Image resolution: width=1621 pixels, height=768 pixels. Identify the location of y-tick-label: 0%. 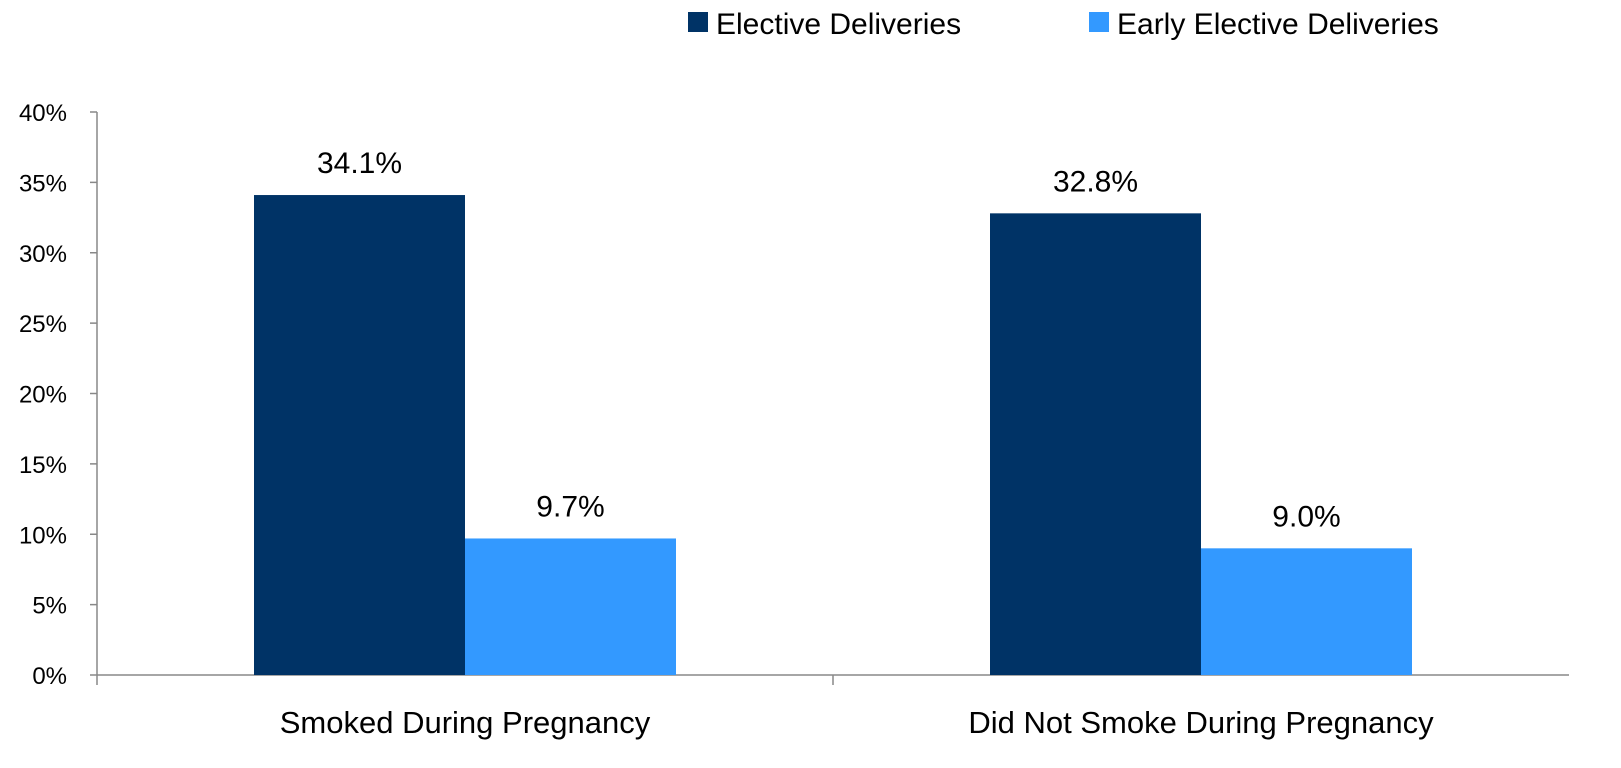
(49, 676).